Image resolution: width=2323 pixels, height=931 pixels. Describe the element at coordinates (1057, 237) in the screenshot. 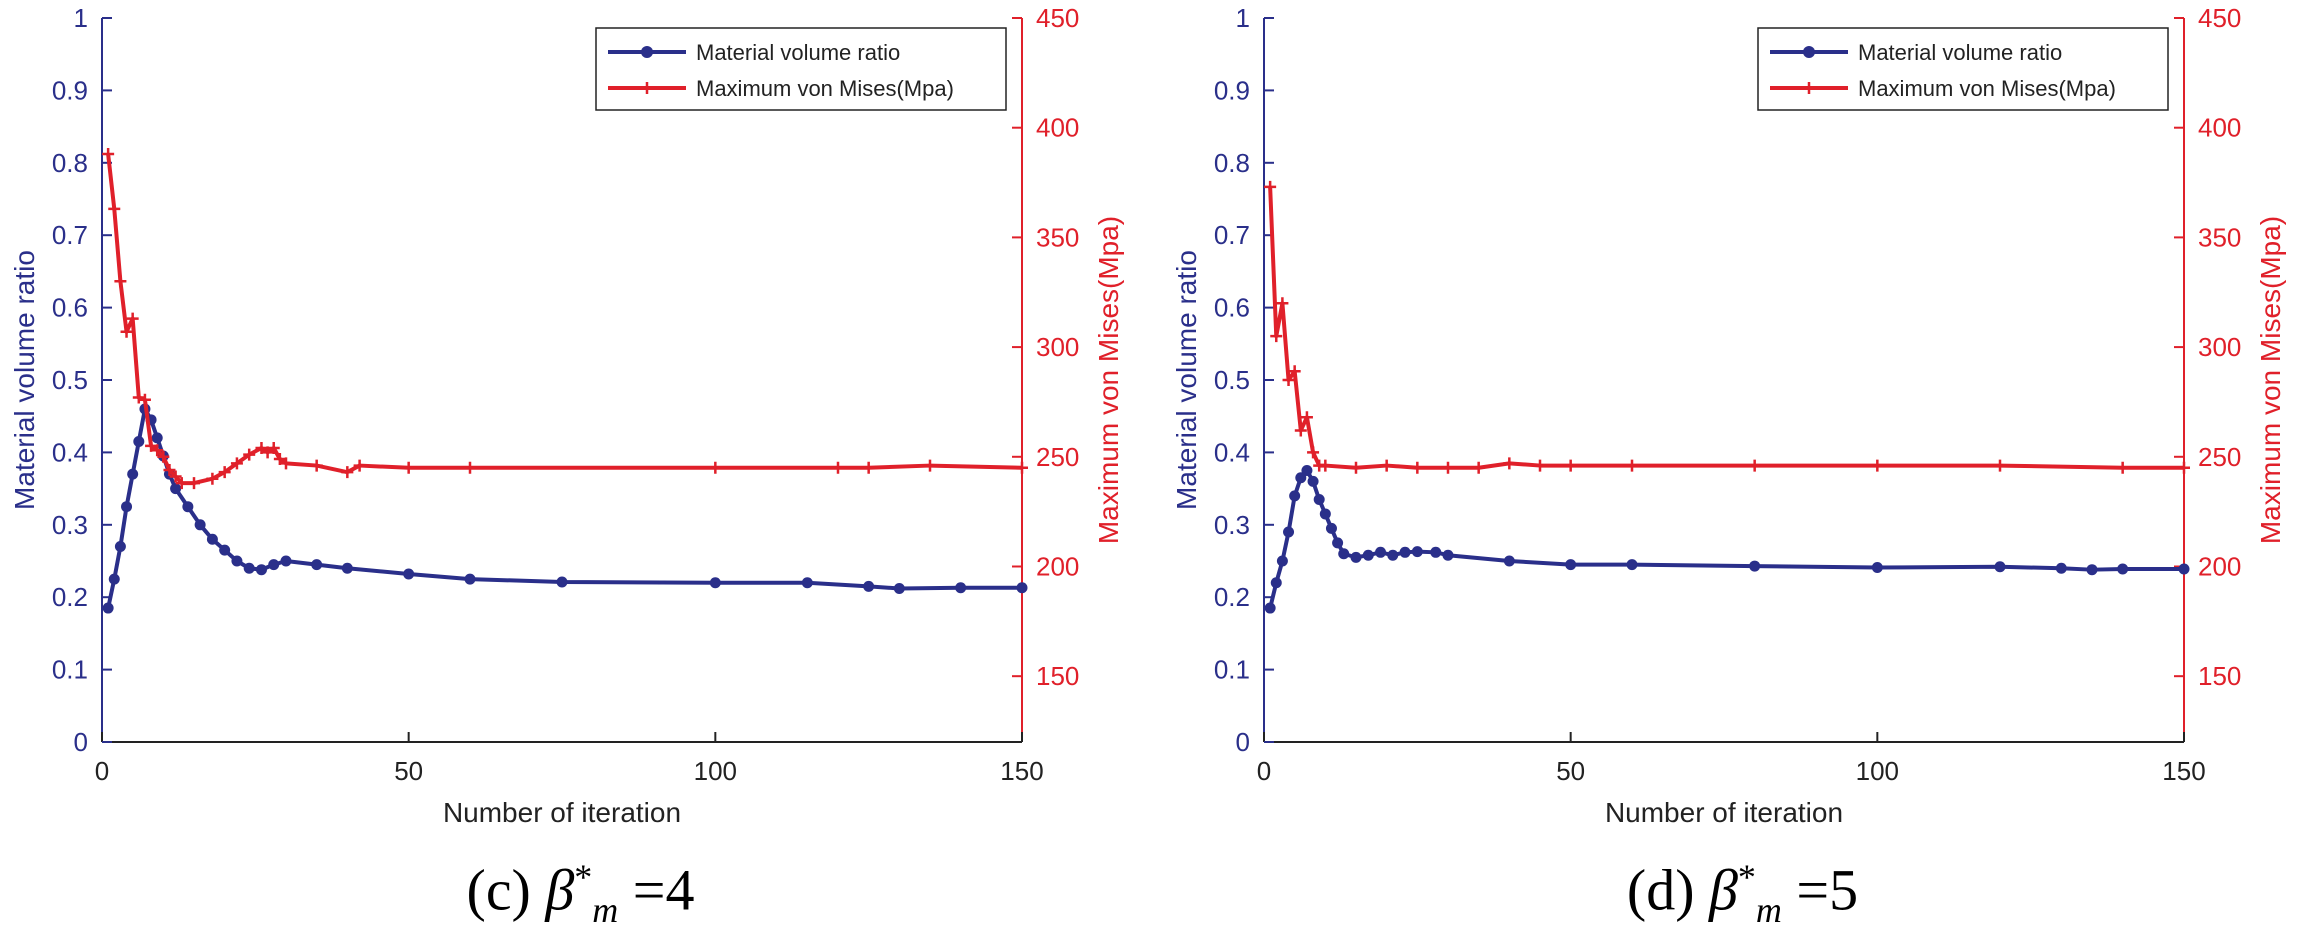

I see `right-y-tick-label: 350` at that location.